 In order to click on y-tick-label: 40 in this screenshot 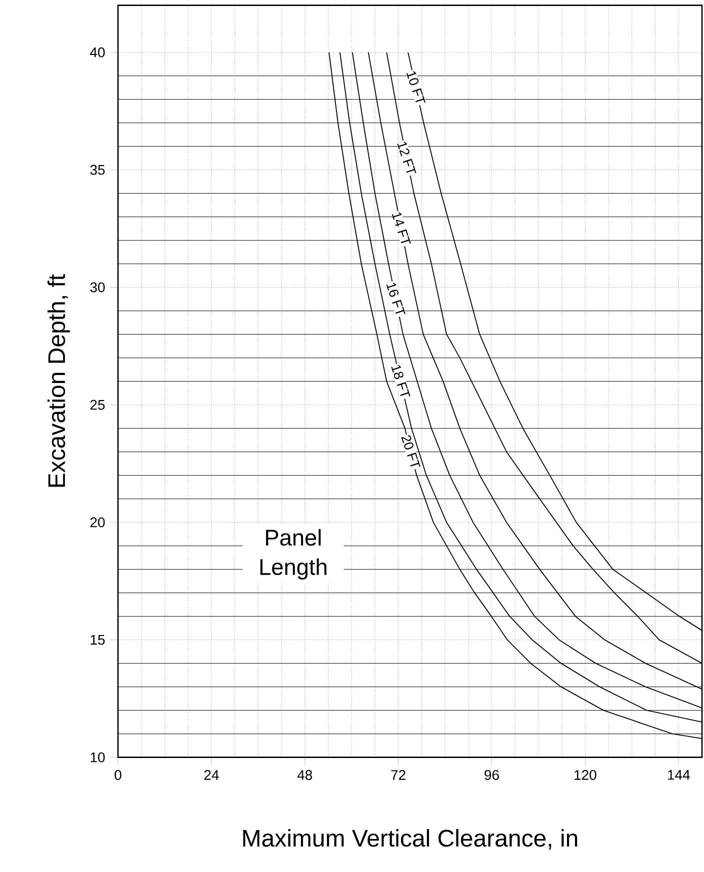, I will do `click(97, 52)`.